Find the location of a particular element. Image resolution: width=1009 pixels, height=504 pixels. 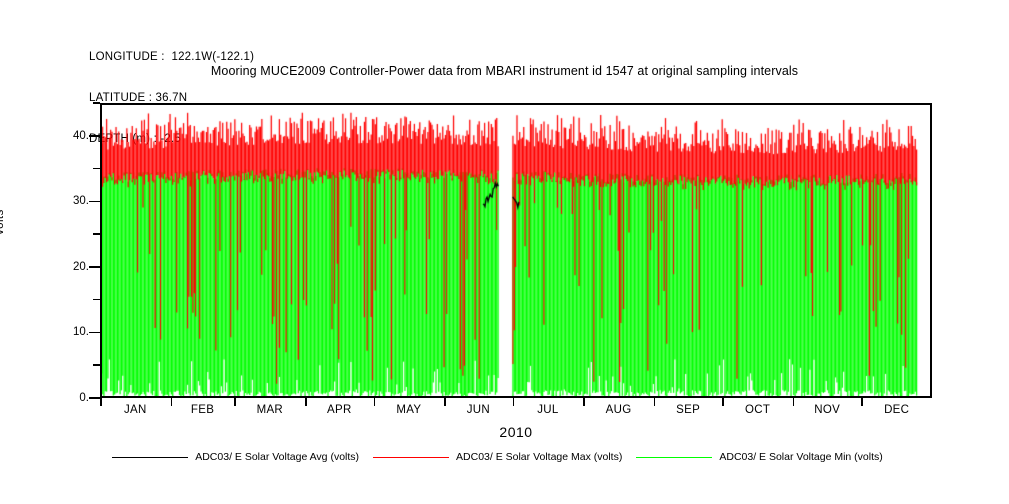

legend-label: ADC03/ E Solar Voltage Max (volts) is located at coordinates (539, 457).